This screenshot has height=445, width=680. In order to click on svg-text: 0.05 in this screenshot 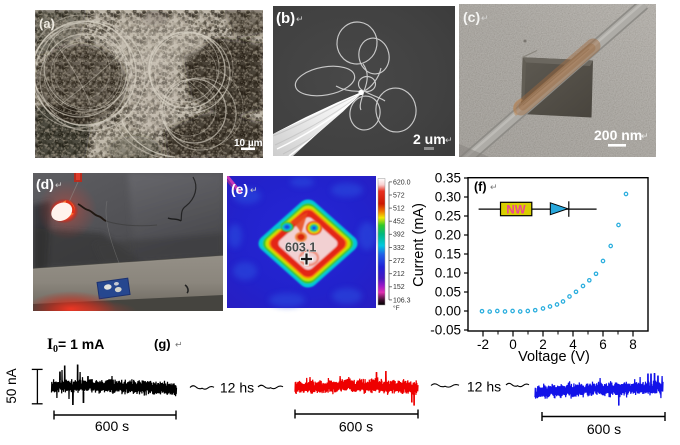, I will do `click(448, 292)`.